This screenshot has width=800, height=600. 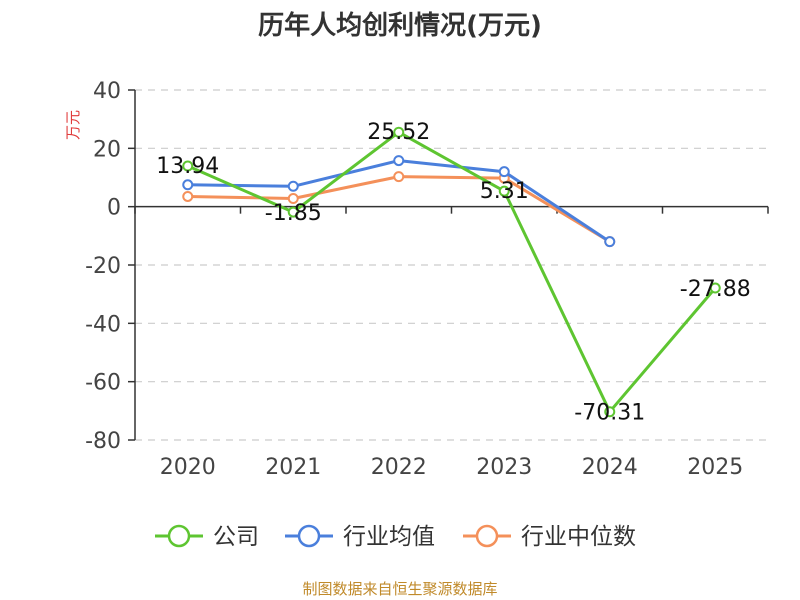 What do you see at coordinates (504, 467) in the screenshot?
I see `x-tick-label: 2023` at bounding box center [504, 467].